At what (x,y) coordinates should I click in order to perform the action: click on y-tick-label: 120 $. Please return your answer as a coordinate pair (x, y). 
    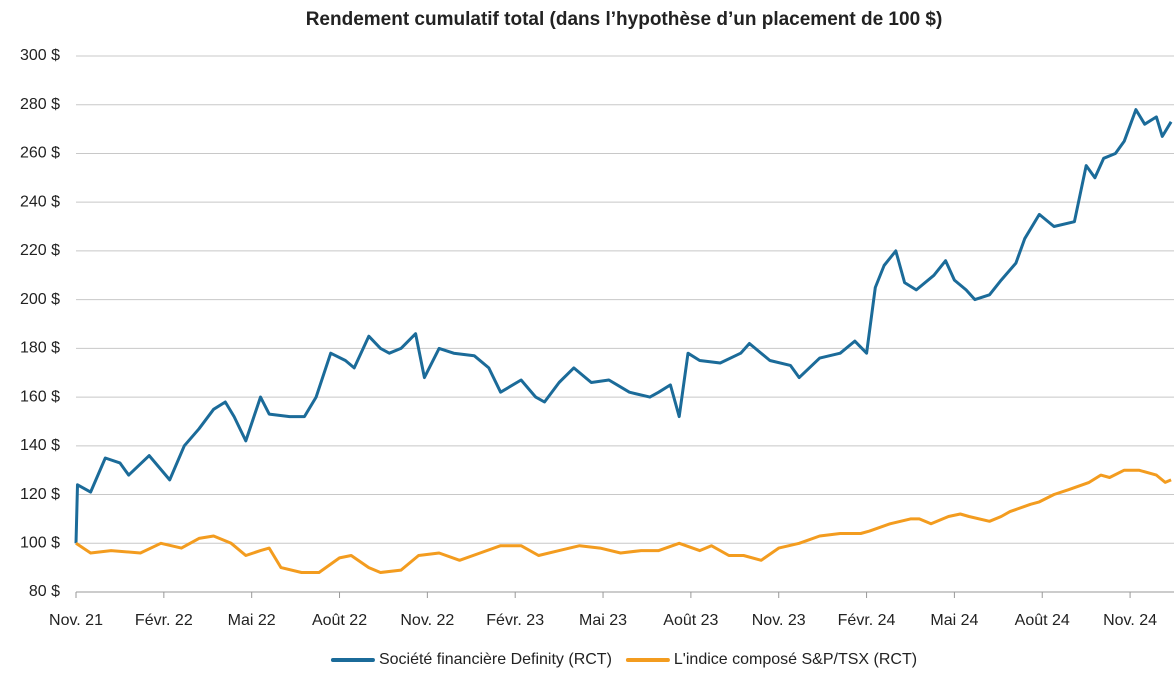
    Looking at the image, I should click on (40, 494).